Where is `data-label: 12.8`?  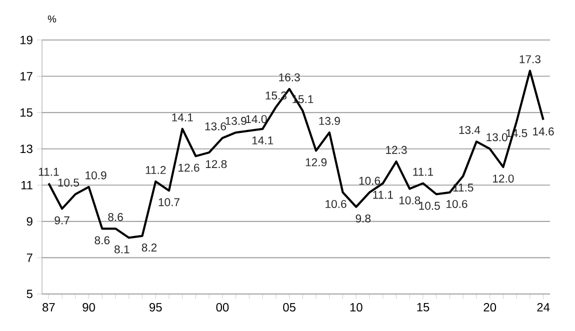
data-label: 12.8 is located at coordinates (216, 164).